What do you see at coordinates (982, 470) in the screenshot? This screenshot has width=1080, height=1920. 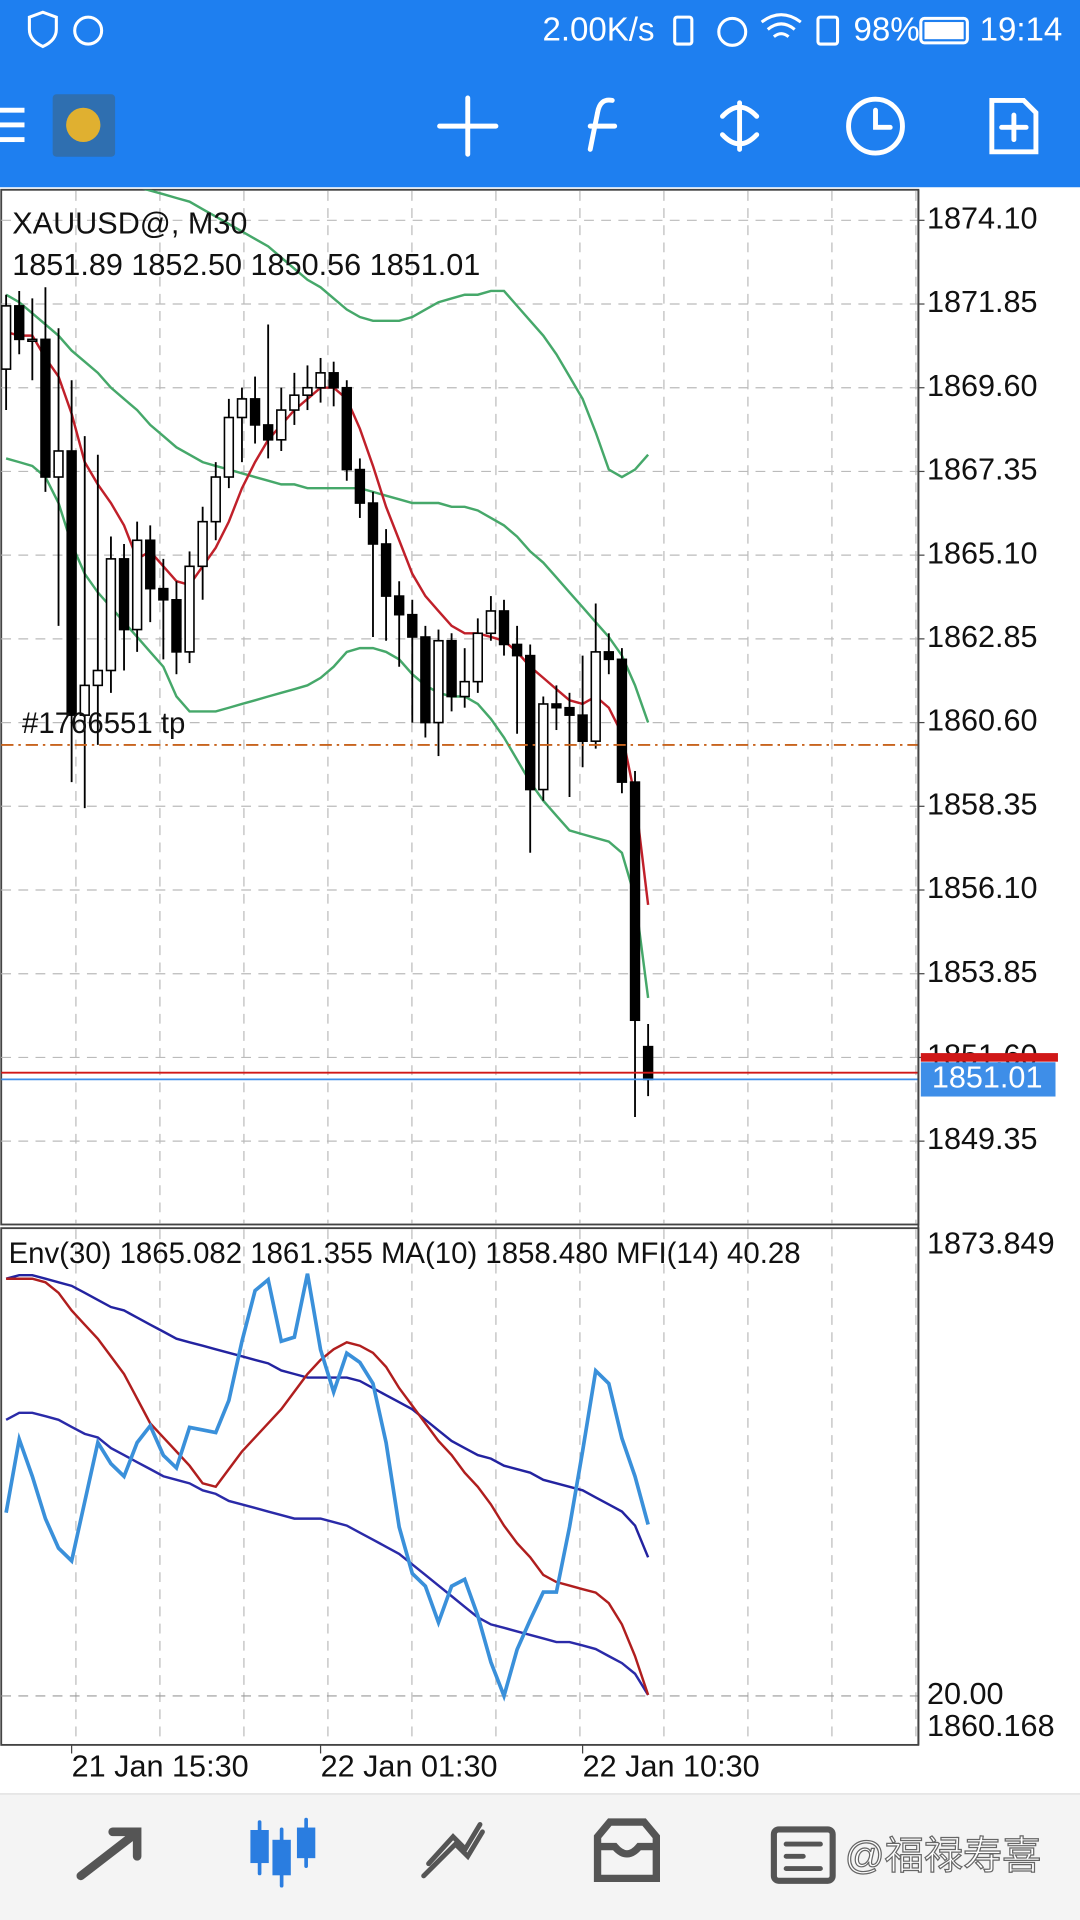 I see `y-tick-label: 1867.35` at bounding box center [982, 470].